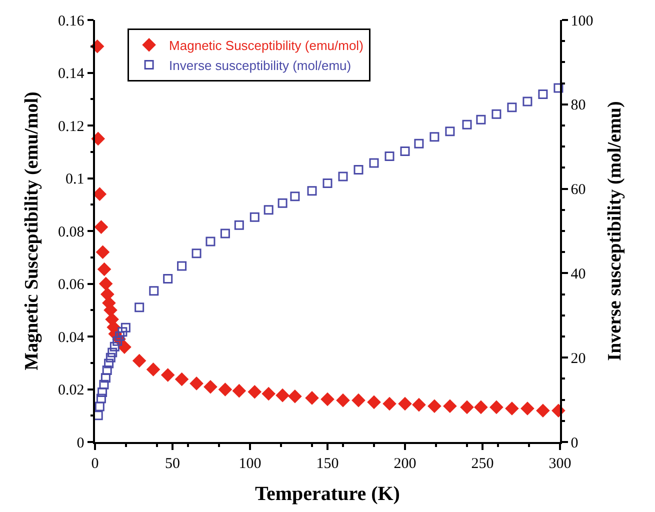 The height and width of the screenshot is (512, 655). Describe the element at coordinates (560, 464) in the screenshot. I see `x-tick-label: 300` at that location.